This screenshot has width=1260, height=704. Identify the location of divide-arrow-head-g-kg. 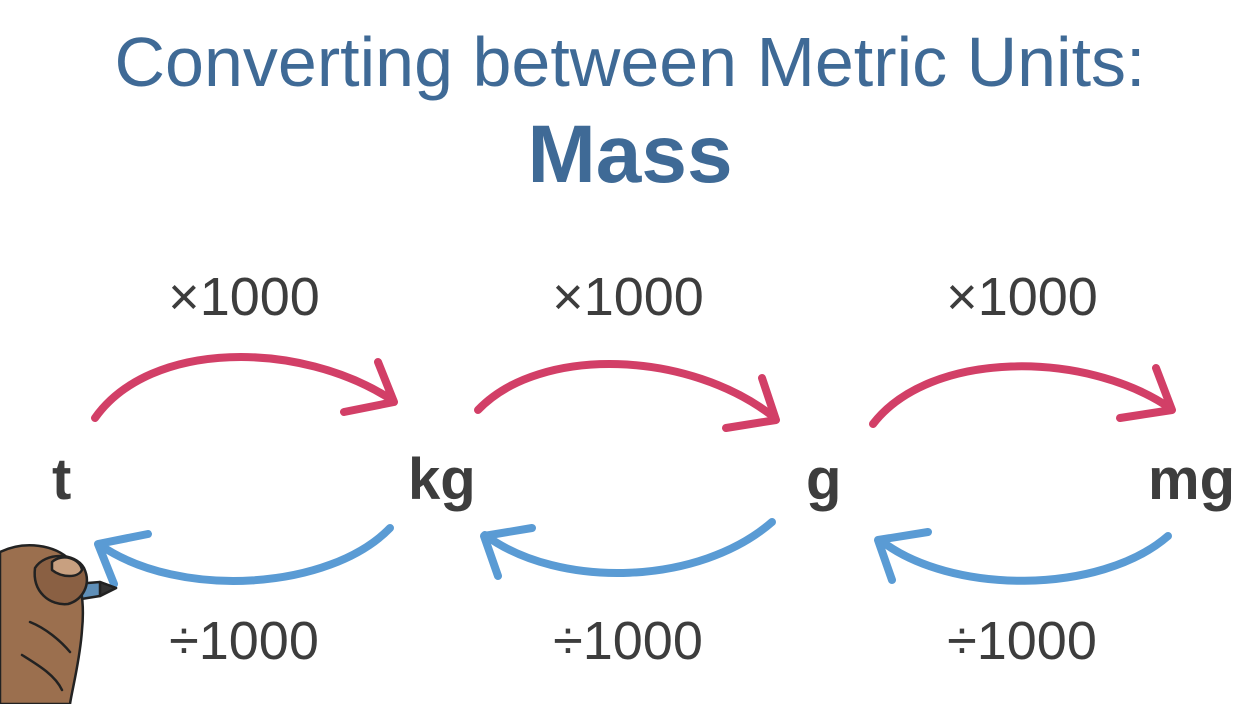
(508, 552).